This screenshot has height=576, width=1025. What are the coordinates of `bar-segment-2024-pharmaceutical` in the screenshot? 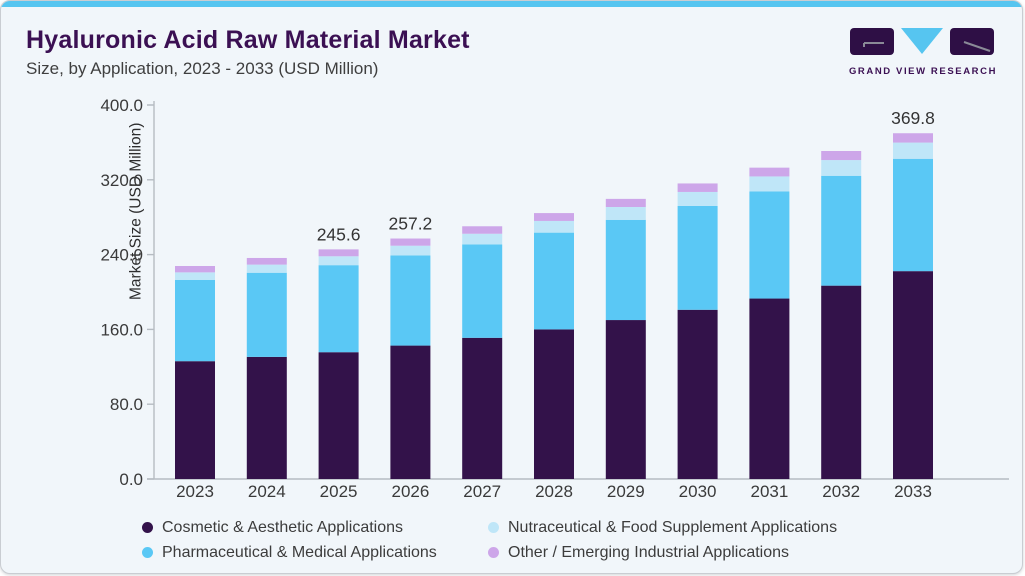 It's located at (266, 314).